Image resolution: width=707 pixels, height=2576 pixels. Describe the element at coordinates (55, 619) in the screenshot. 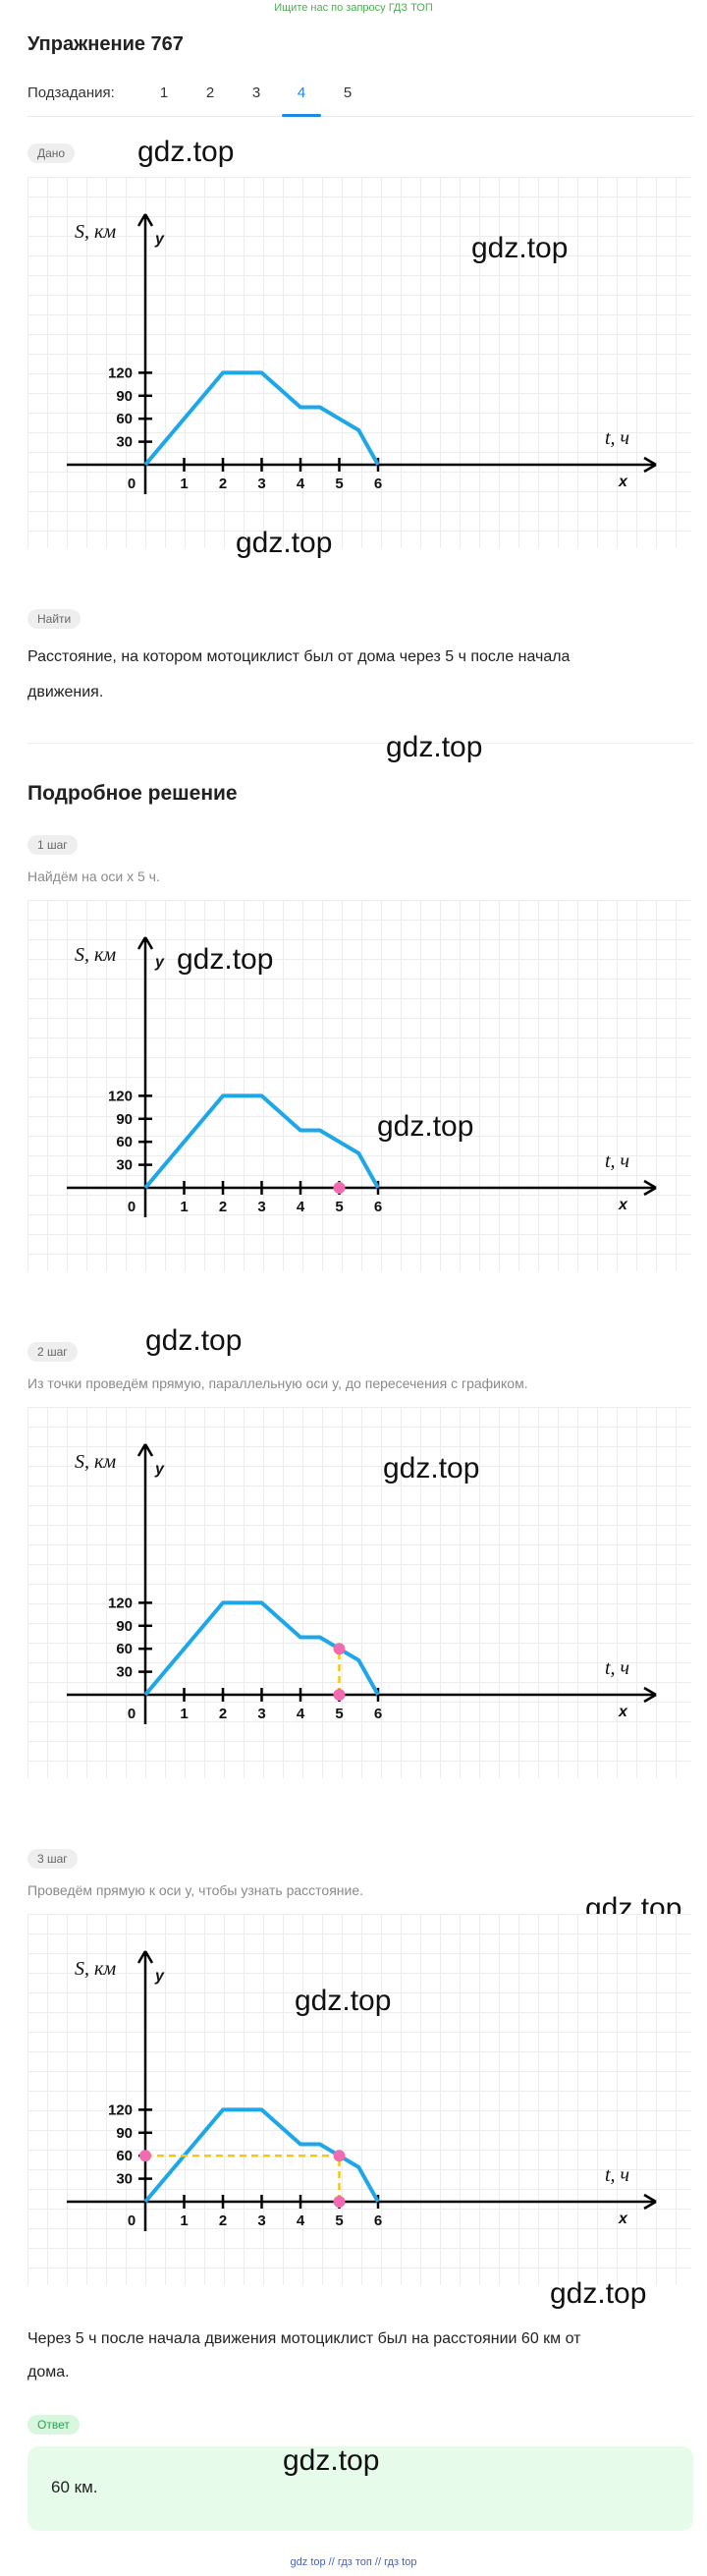

I see `find-badge: Найти` at that location.